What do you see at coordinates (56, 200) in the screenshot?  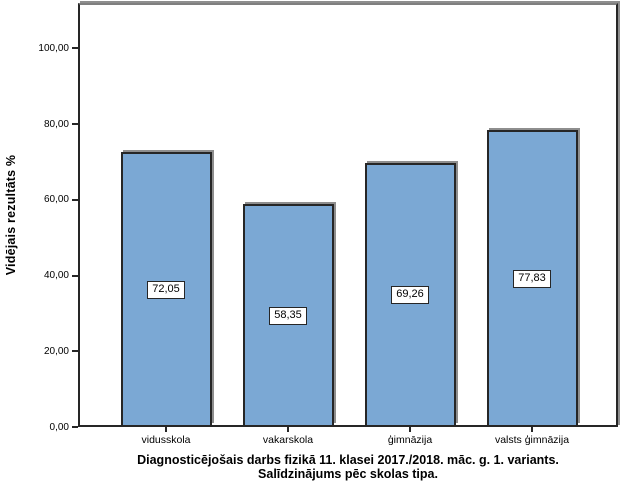 I see `y-tick-label: 60,00` at bounding box center [56, 200].